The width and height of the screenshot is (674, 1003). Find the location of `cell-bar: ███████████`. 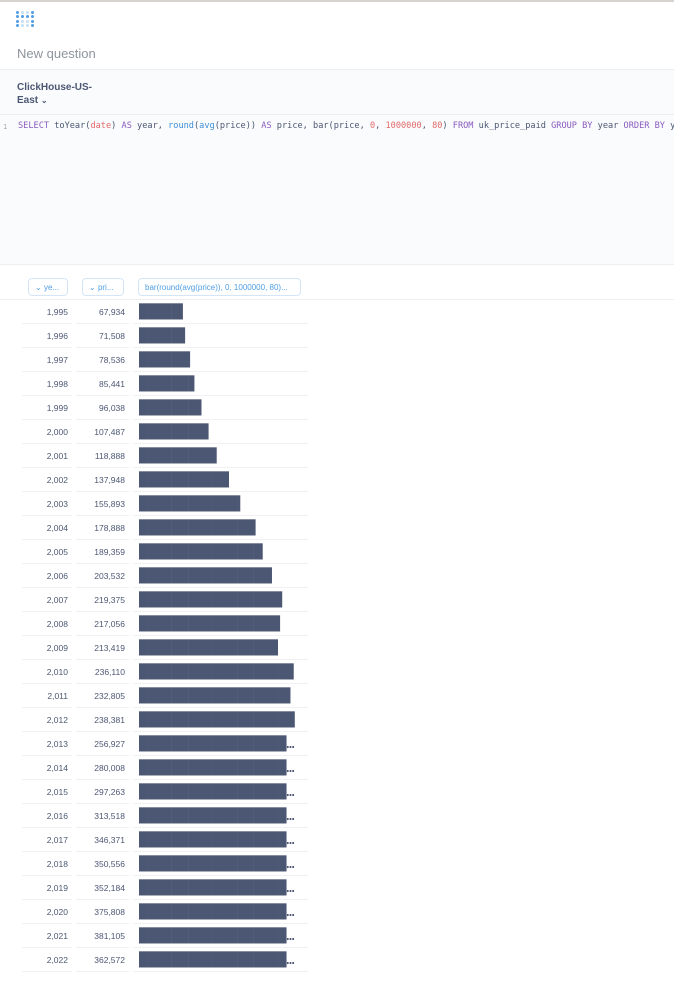

cell-bar: ███████████ is located at coordinates (220, 480).